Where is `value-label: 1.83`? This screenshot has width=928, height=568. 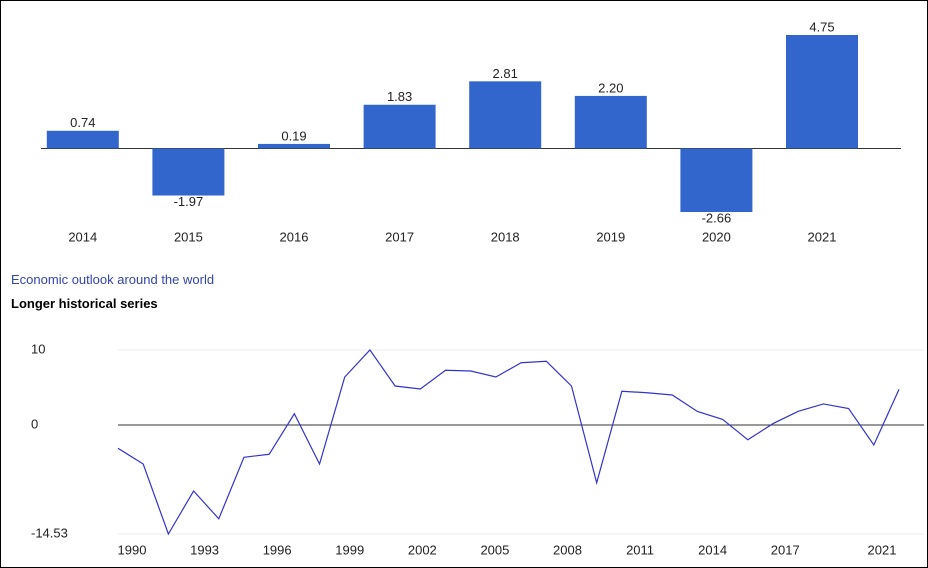
value-label: 1.83 is located at coordinates (399, 96).